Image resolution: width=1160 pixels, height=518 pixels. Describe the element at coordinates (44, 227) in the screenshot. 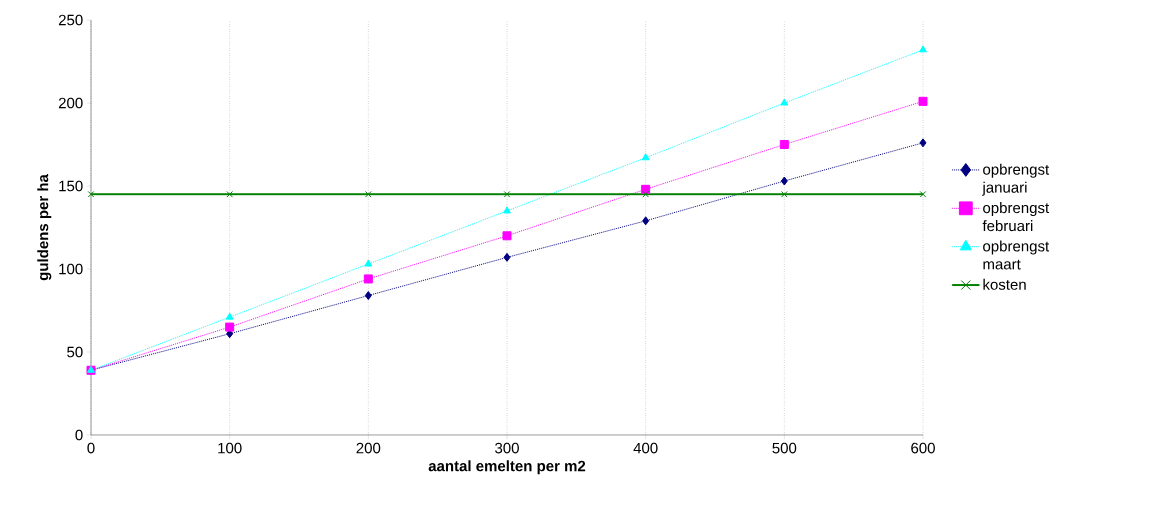

I see `y-axis-title: guldens per ha` at that location.